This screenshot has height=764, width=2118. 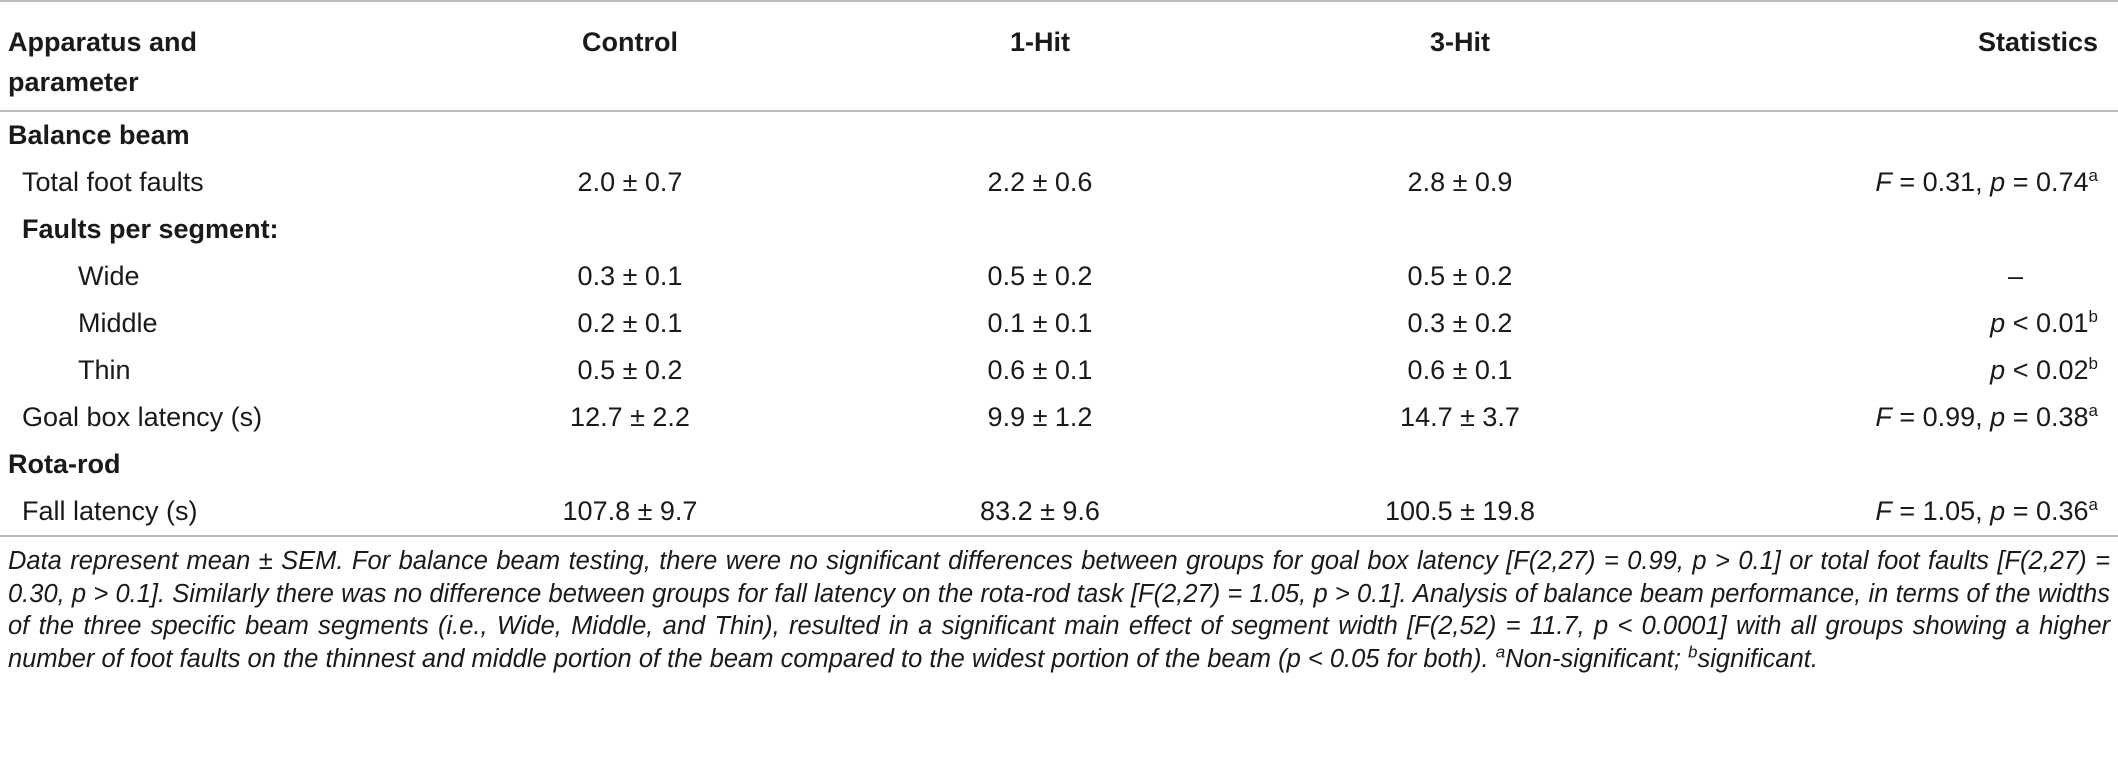 I want to click on cell-1hit: 0.1 ± 0.1, so click(x=1040, y=323).